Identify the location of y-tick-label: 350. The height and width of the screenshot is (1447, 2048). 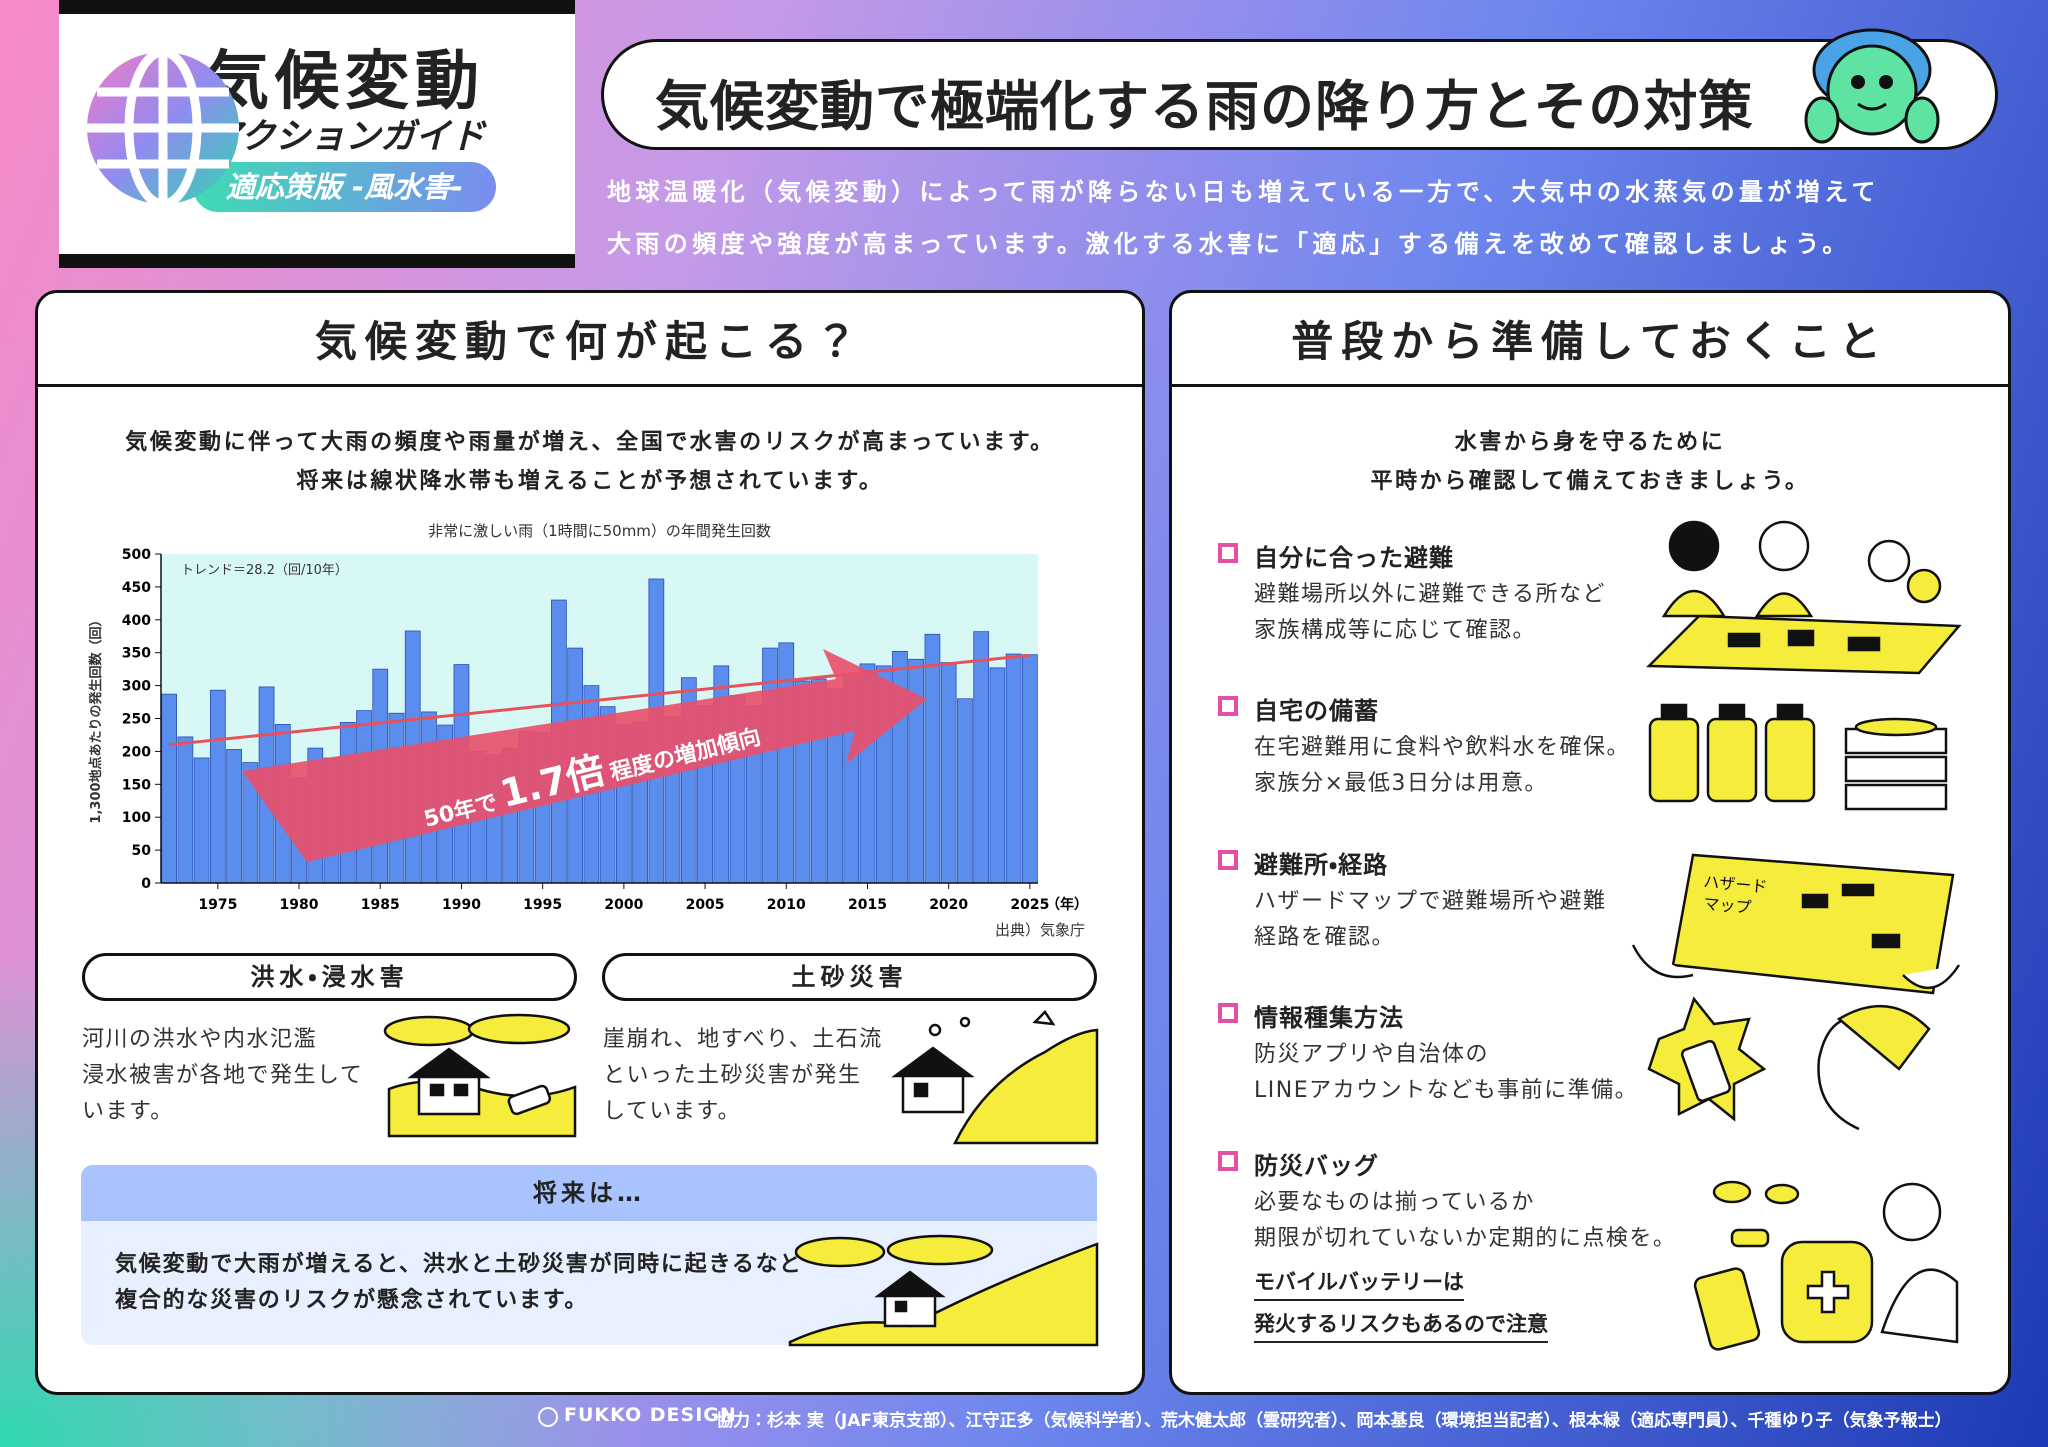
(136, 654).